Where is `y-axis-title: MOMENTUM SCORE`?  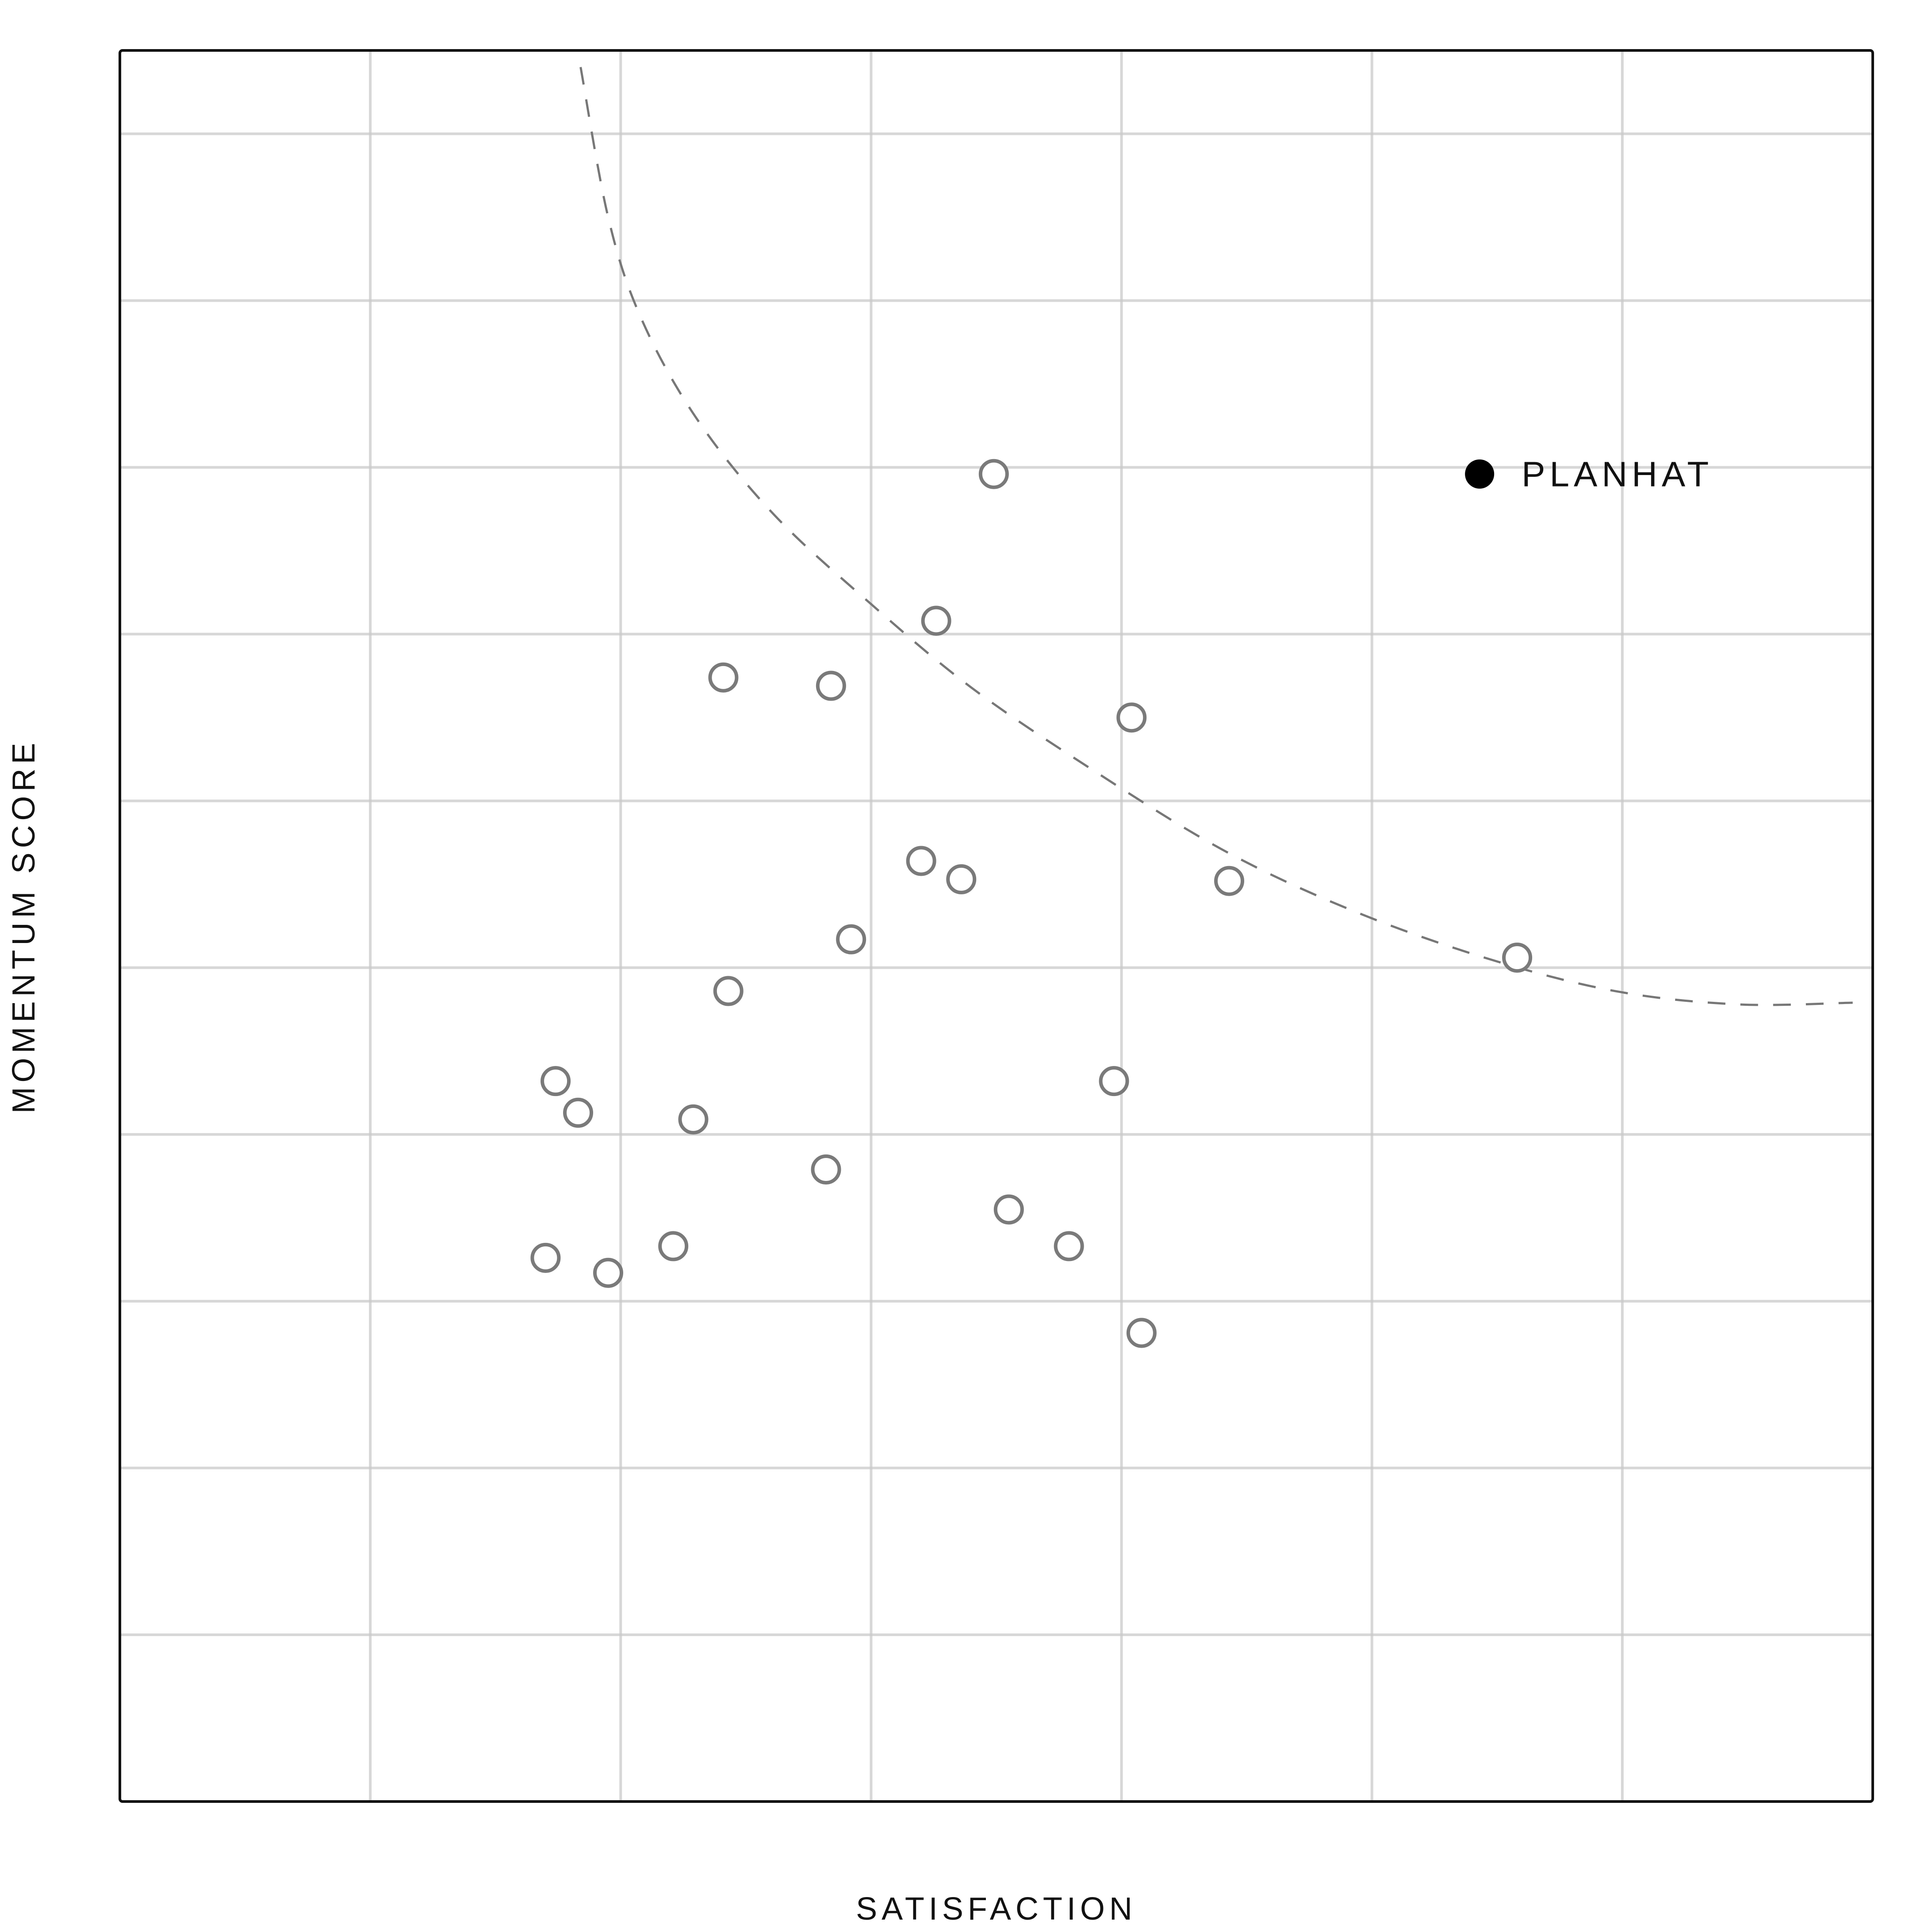
y-axis-title: MOMENTUM SCORE is located at coordinates (24, 926).